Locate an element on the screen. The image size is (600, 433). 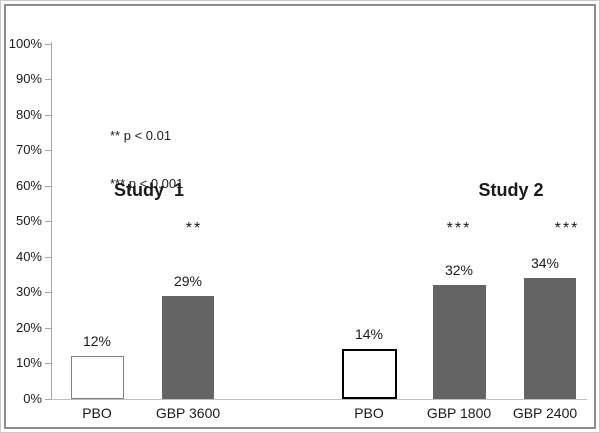
y-axis-tick-label: 70% is located at coordinates (28, 150).